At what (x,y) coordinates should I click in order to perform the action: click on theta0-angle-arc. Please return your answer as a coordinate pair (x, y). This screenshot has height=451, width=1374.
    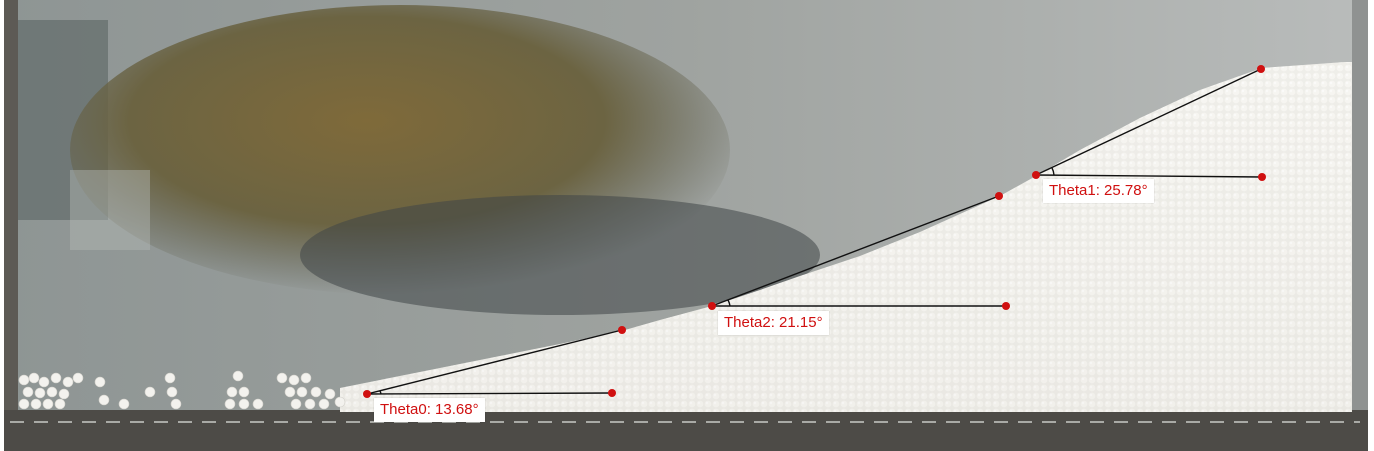
    Looking at the image, I should click on (380, 392).